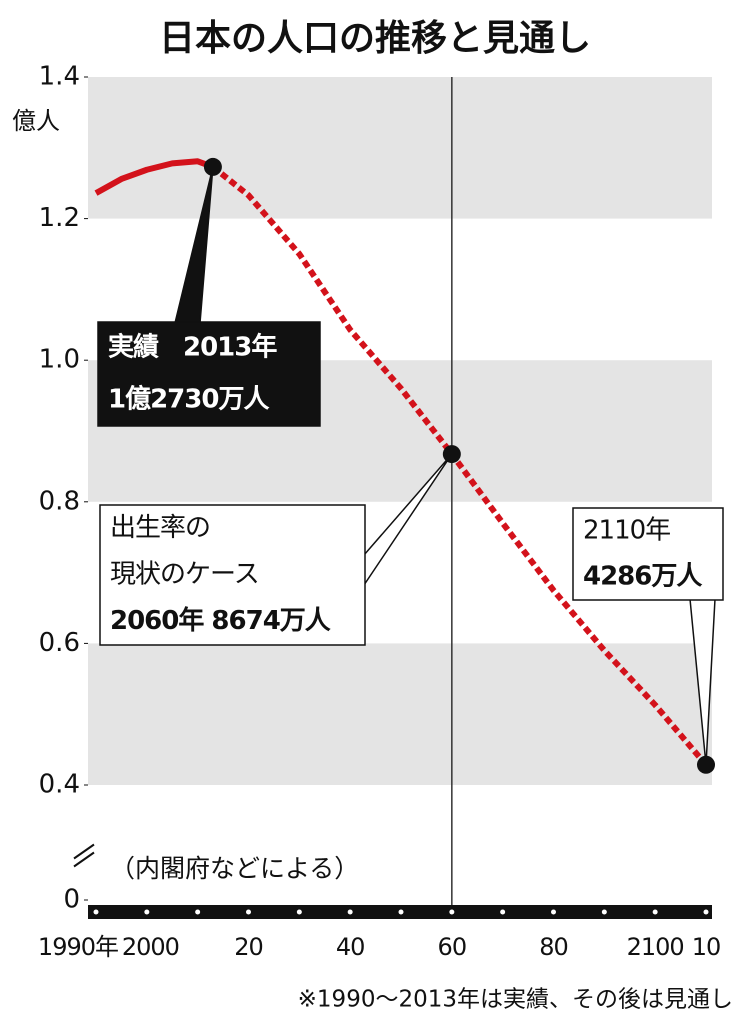 Image resolution: width=751 pixels, height=1024 pixels. Describe the element at coordinates (160, 528) in the screenshot. I see `annotation-text: 出生率の` at that location.